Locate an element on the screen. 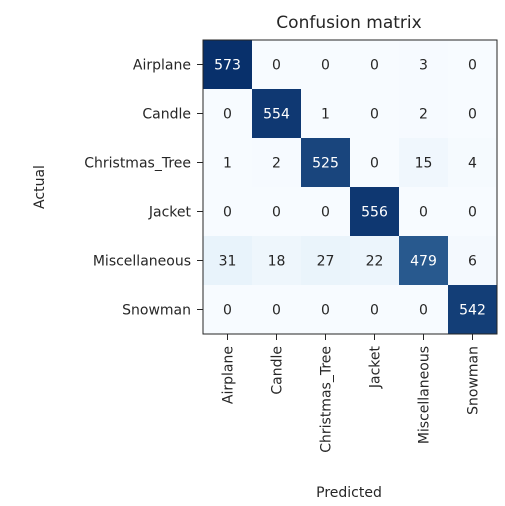 The height and width of the screenshot is (506, 505). heatmap-cell-r1-c4 is located at coordinates (423, 113).